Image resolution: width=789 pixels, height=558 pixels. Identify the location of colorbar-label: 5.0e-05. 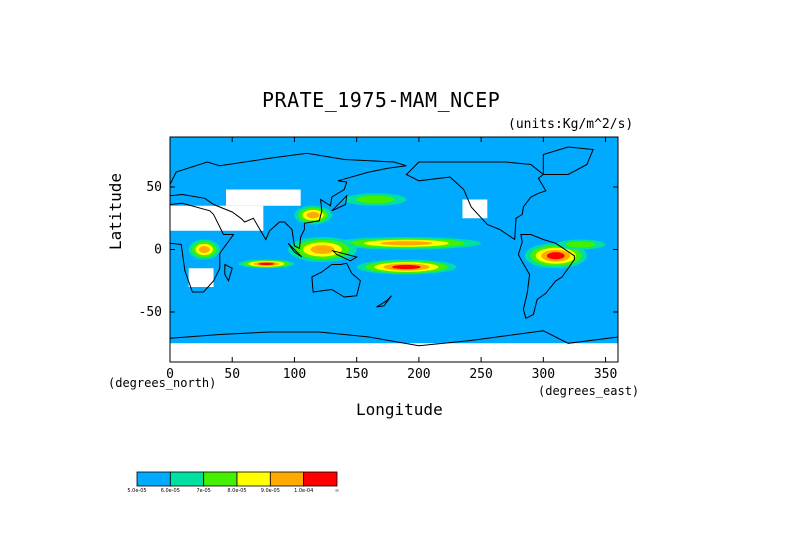
(136, 491).